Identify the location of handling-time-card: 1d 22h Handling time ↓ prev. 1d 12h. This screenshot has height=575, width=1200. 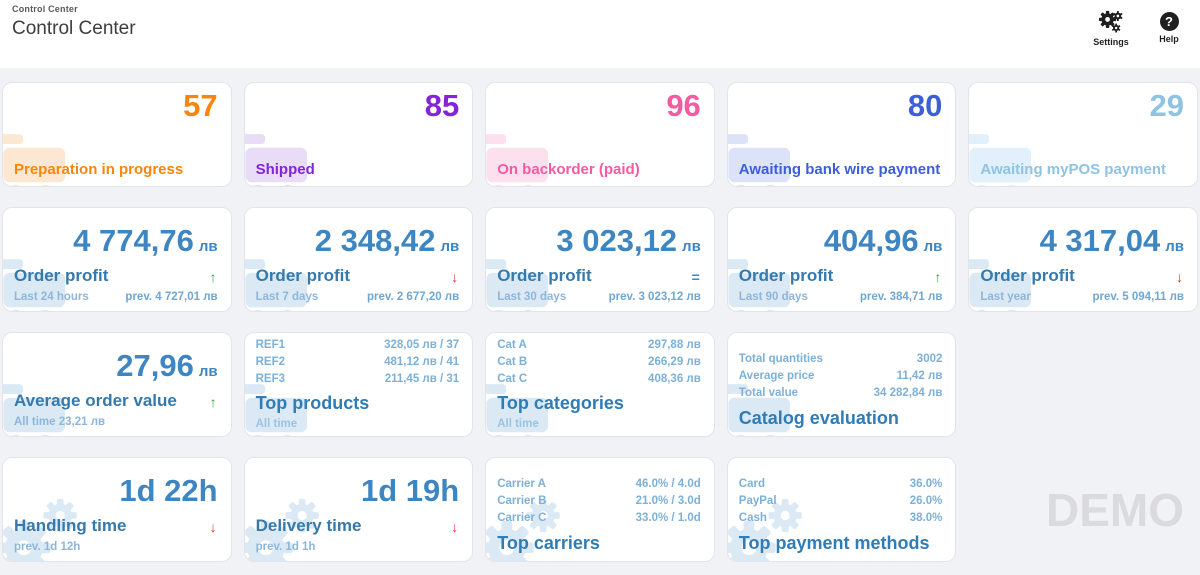
(117, 509).